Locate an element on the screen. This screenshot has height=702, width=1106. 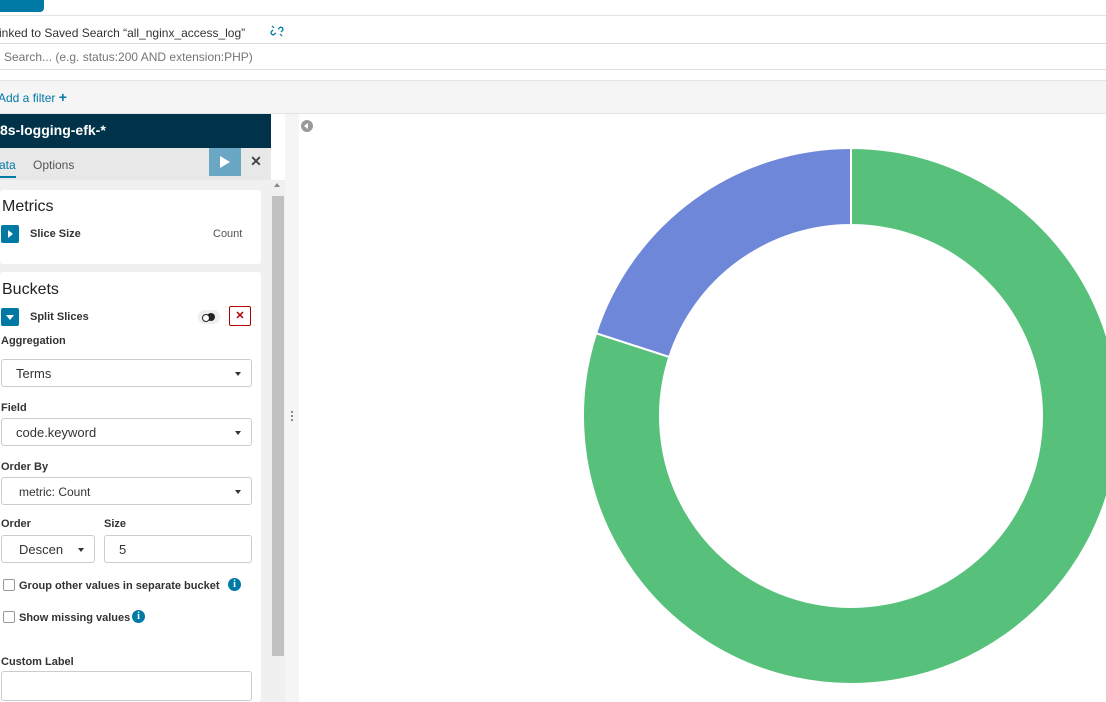
field-select: code.keyword is located at coordinates (126, 432).